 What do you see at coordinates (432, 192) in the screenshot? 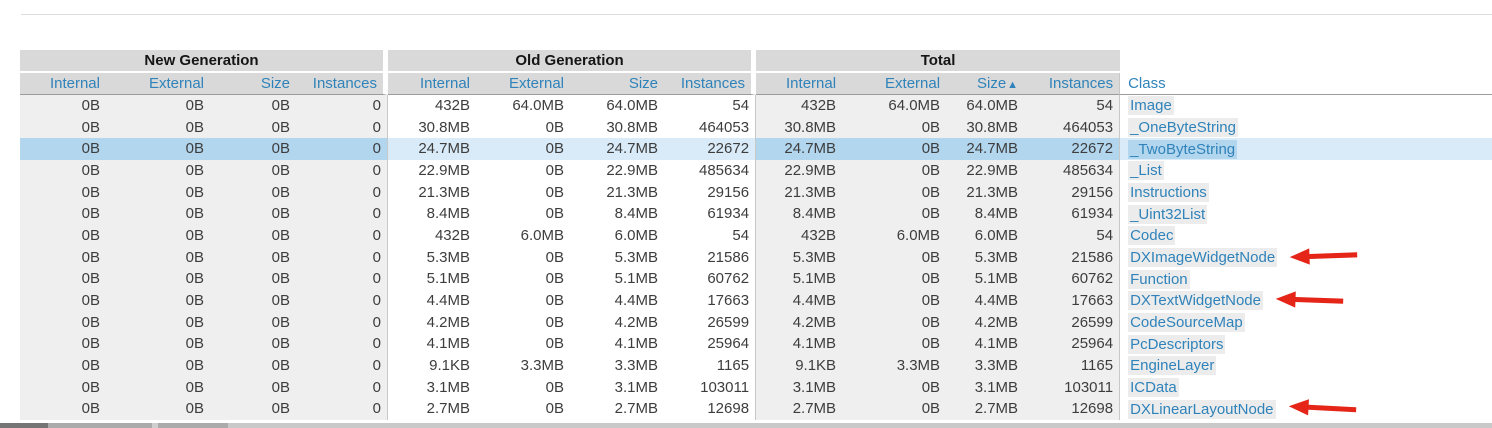
I see `cell-oldgen-internal: 21.3MB` at bounding box center [432, 192].